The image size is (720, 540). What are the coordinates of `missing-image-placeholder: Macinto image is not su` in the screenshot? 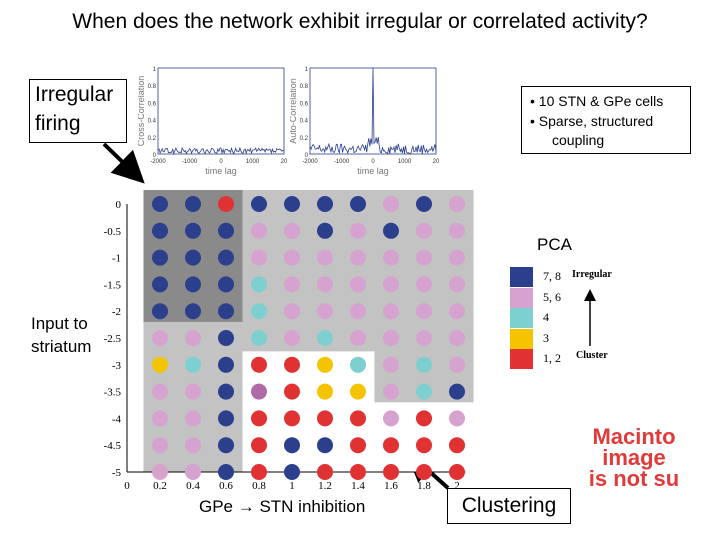 It's located at (634, 457).